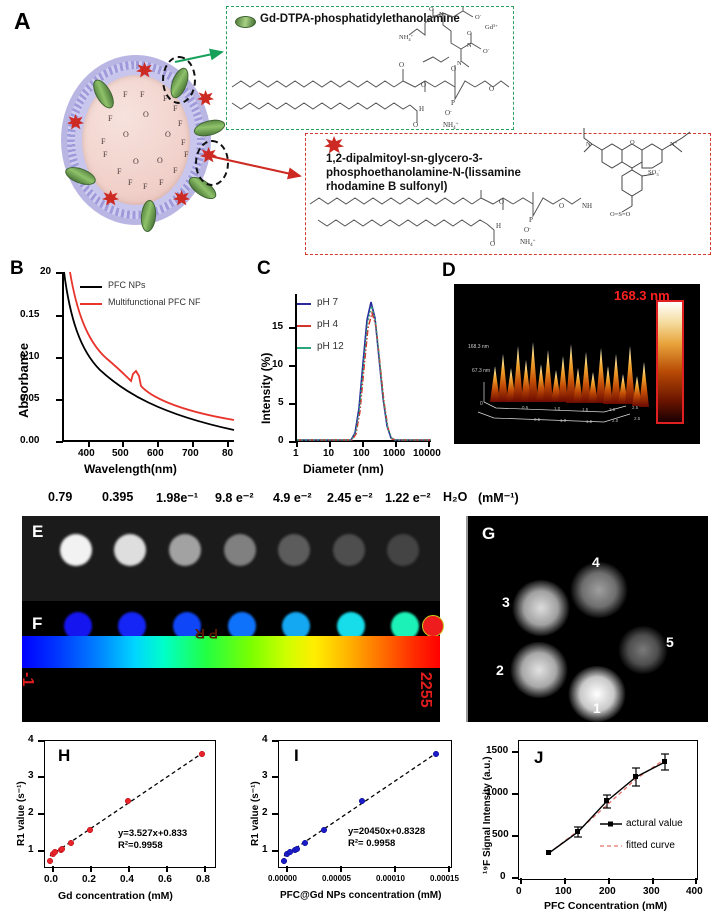  Describe the element at coordinates (60, 497) in the screenshot. I see `conc-label-0: 0.79` at that location.